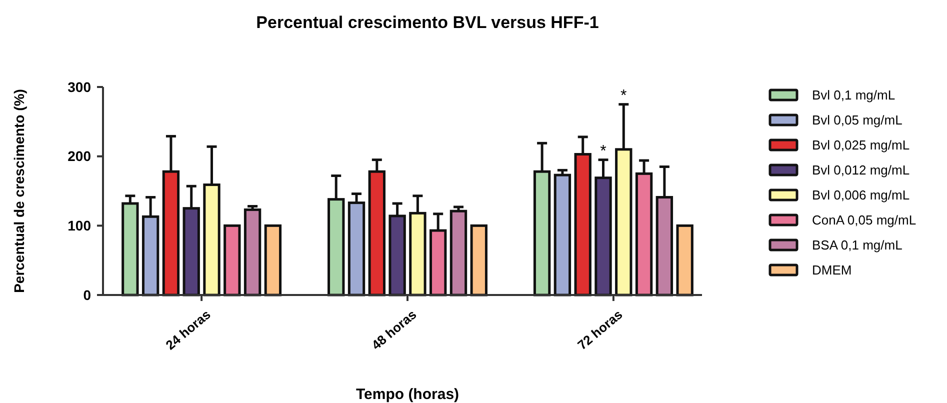 The width and height of the screenshot is (947, 403). What do you see at coordinates (861, 145) in the screenshot?
I see `legend-label: Bvl 0,025 mg/mL` at bounding box center [861, 145].